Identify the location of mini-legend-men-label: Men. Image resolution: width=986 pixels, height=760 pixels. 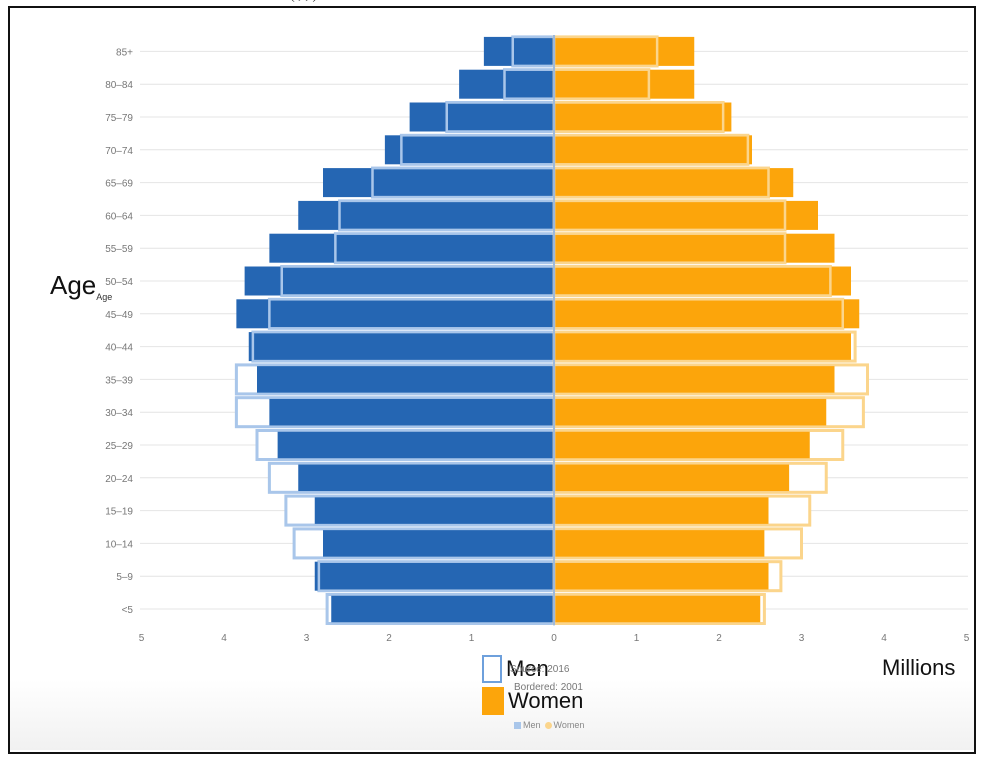
(532, 725).